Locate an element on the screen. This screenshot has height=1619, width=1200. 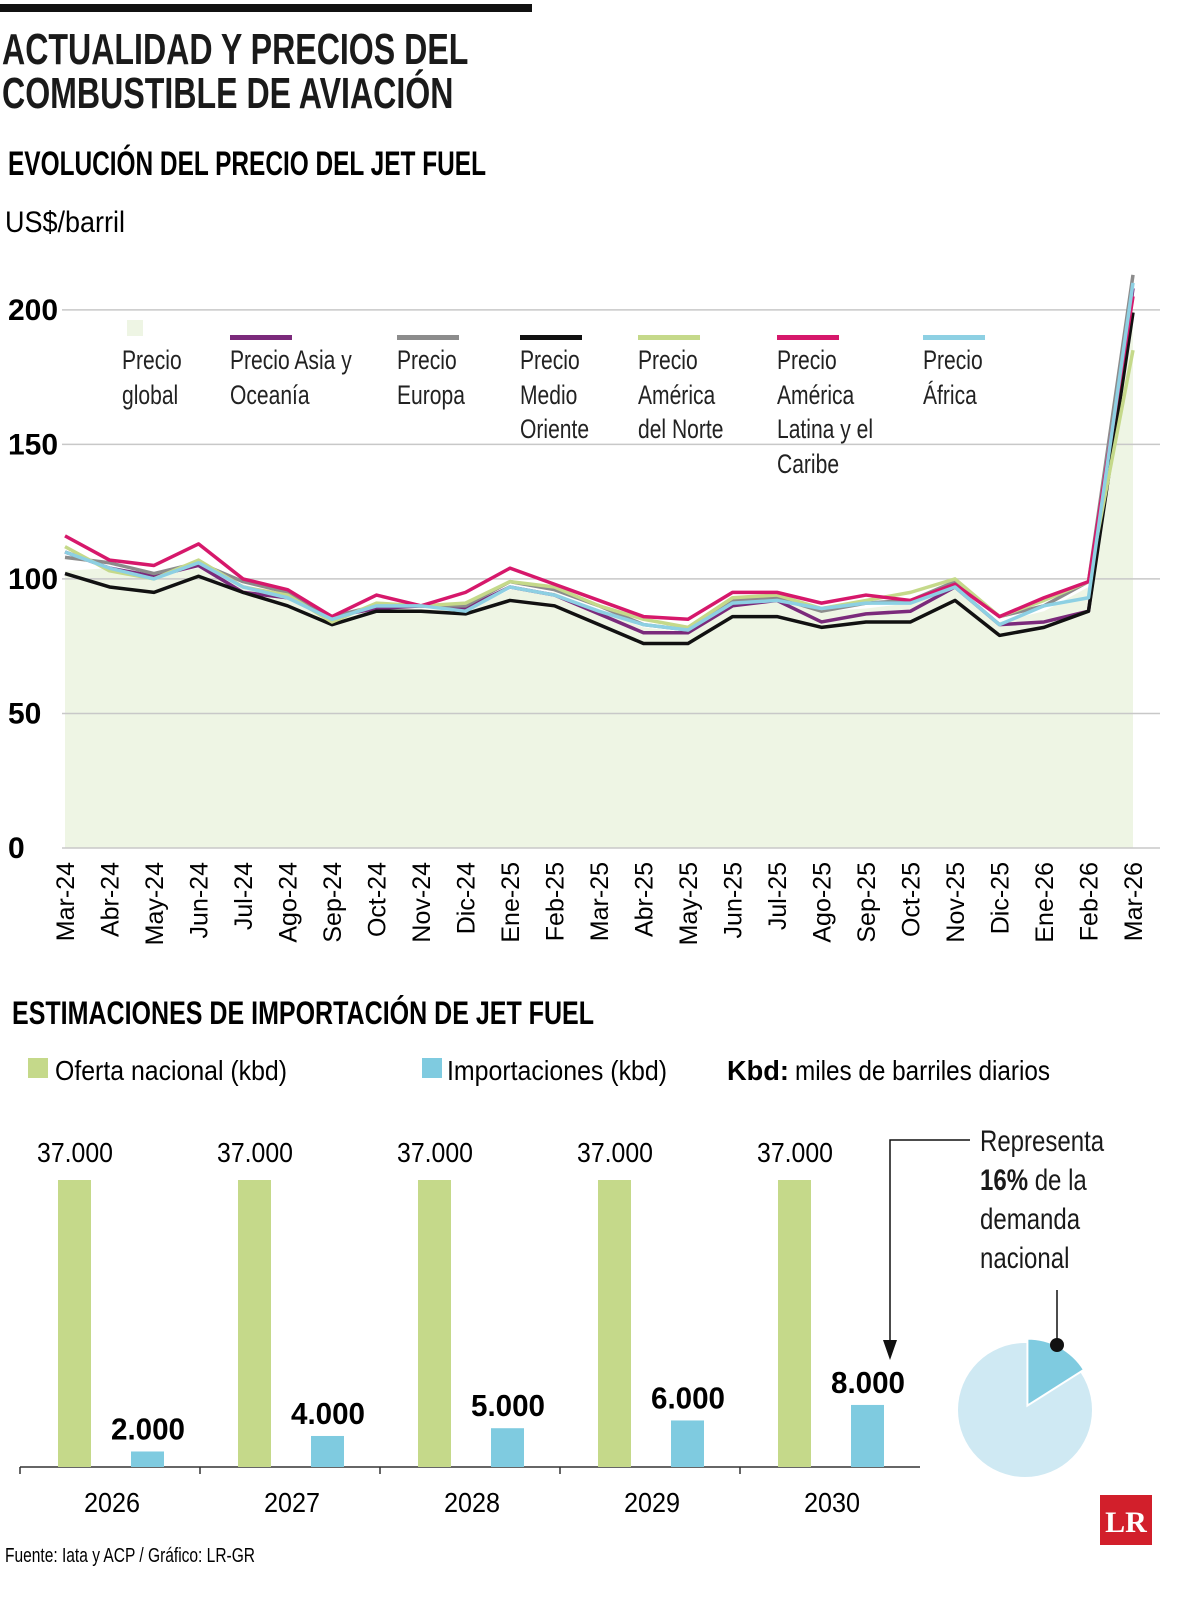
x-tick-label: May-25 is located at coordinates (689, 903).